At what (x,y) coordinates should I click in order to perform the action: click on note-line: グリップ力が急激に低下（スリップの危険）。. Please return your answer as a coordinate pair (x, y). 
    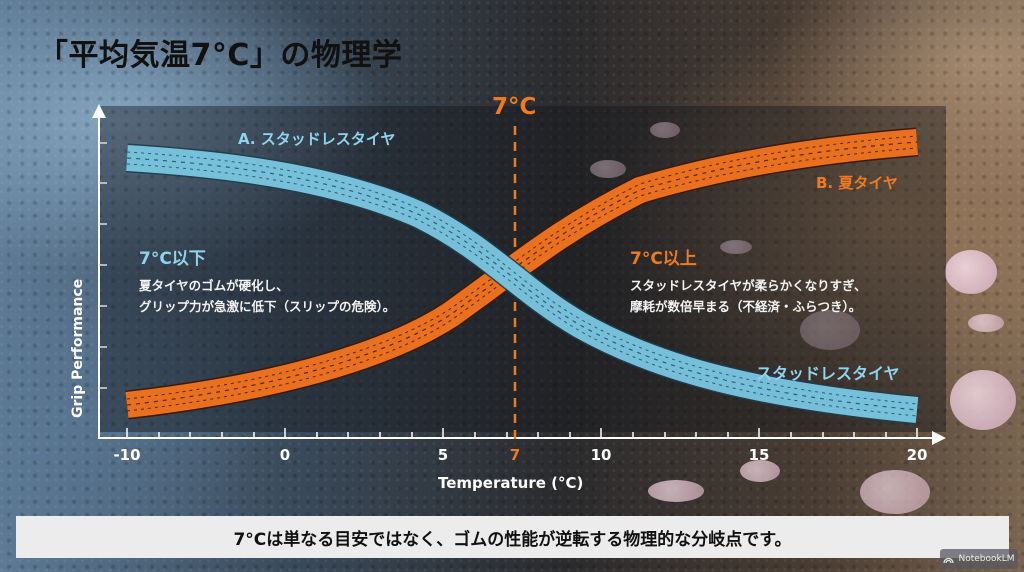
    Looking at the image, I should click on (267, 306).